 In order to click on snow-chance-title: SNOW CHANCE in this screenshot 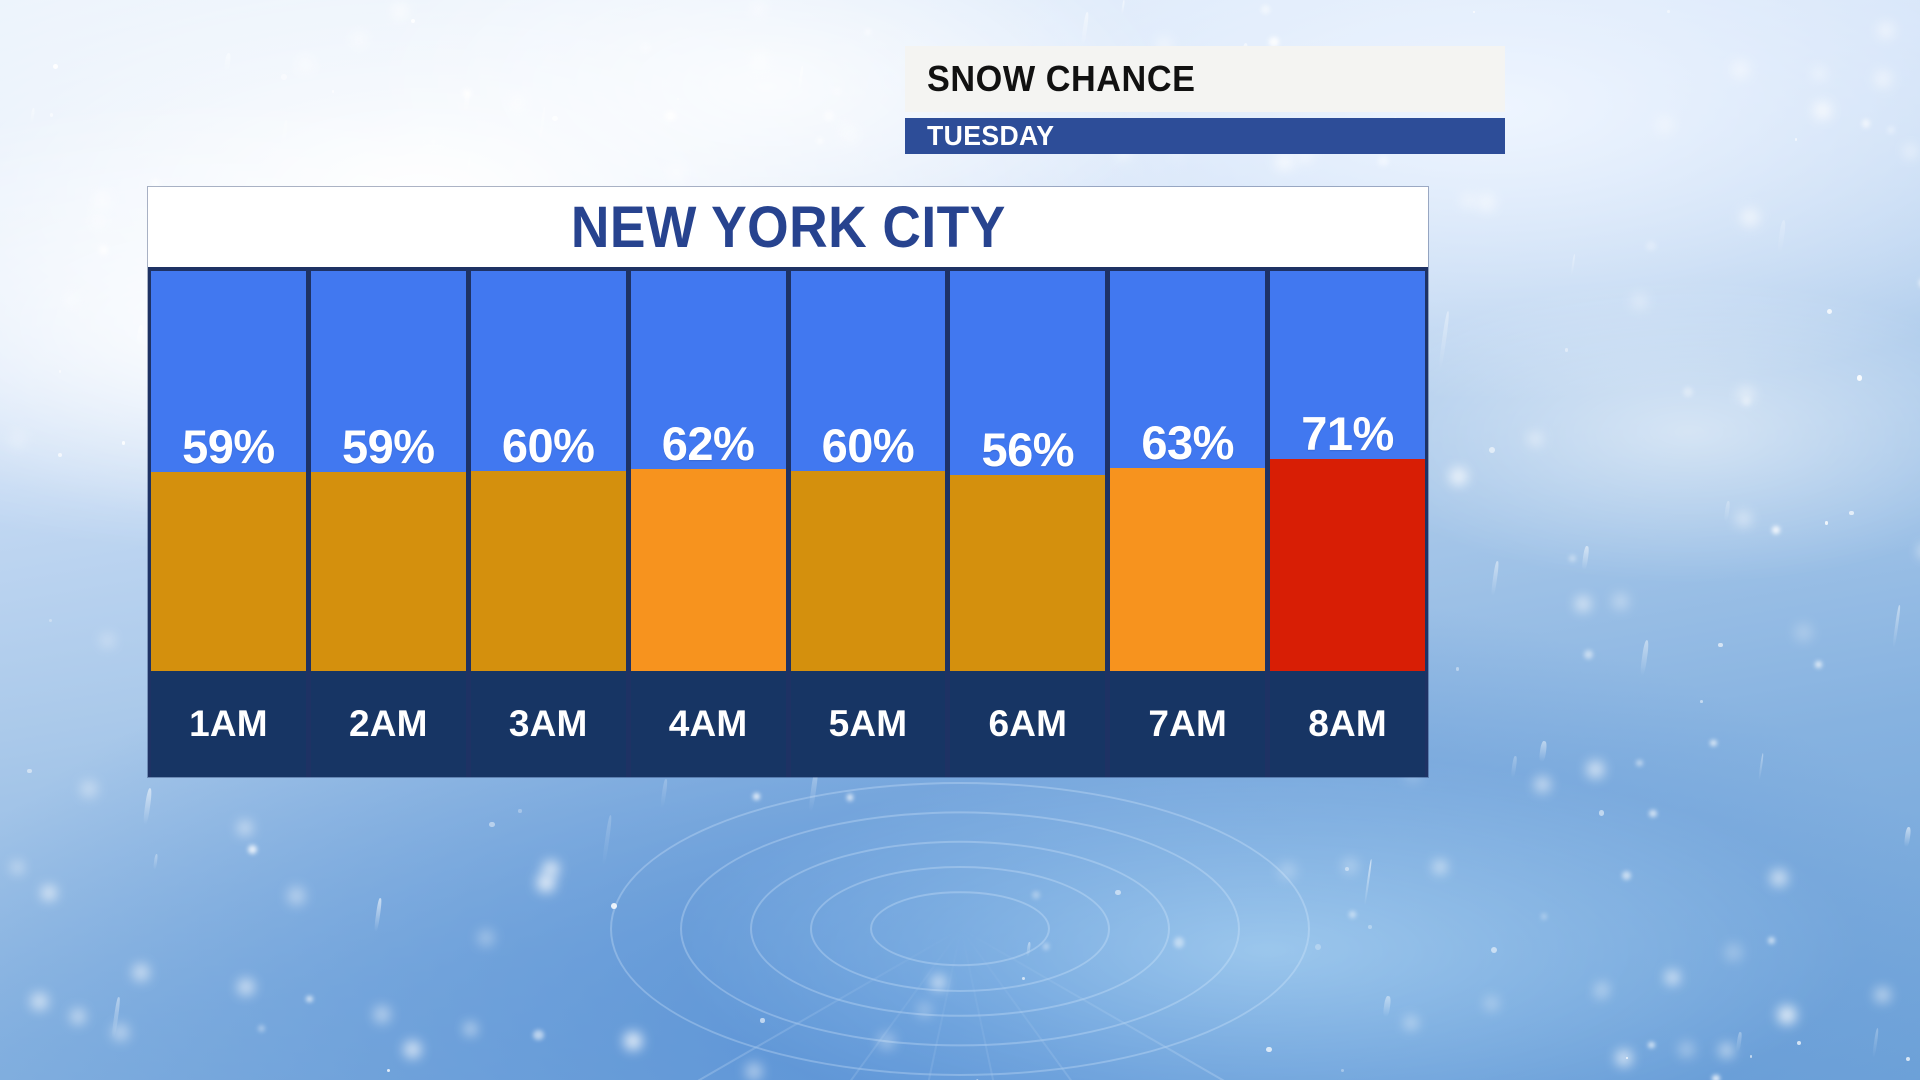, I will do `click(1061, 78)`.